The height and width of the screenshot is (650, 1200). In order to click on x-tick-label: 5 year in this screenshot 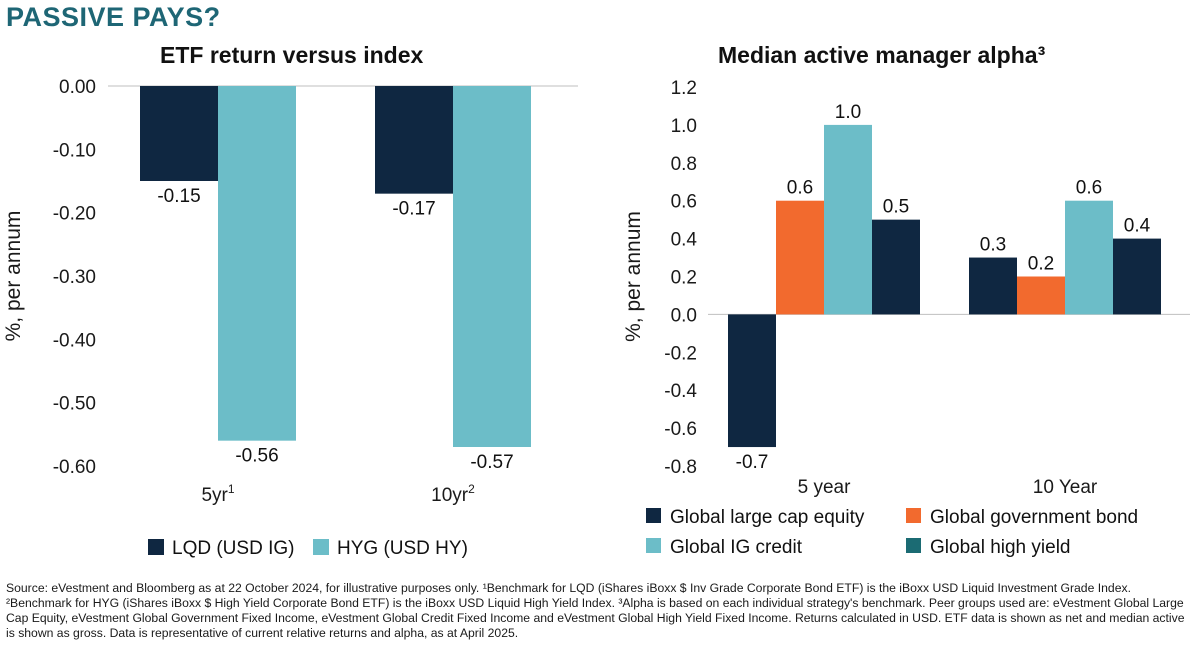, I will do `click(824, 487)`.